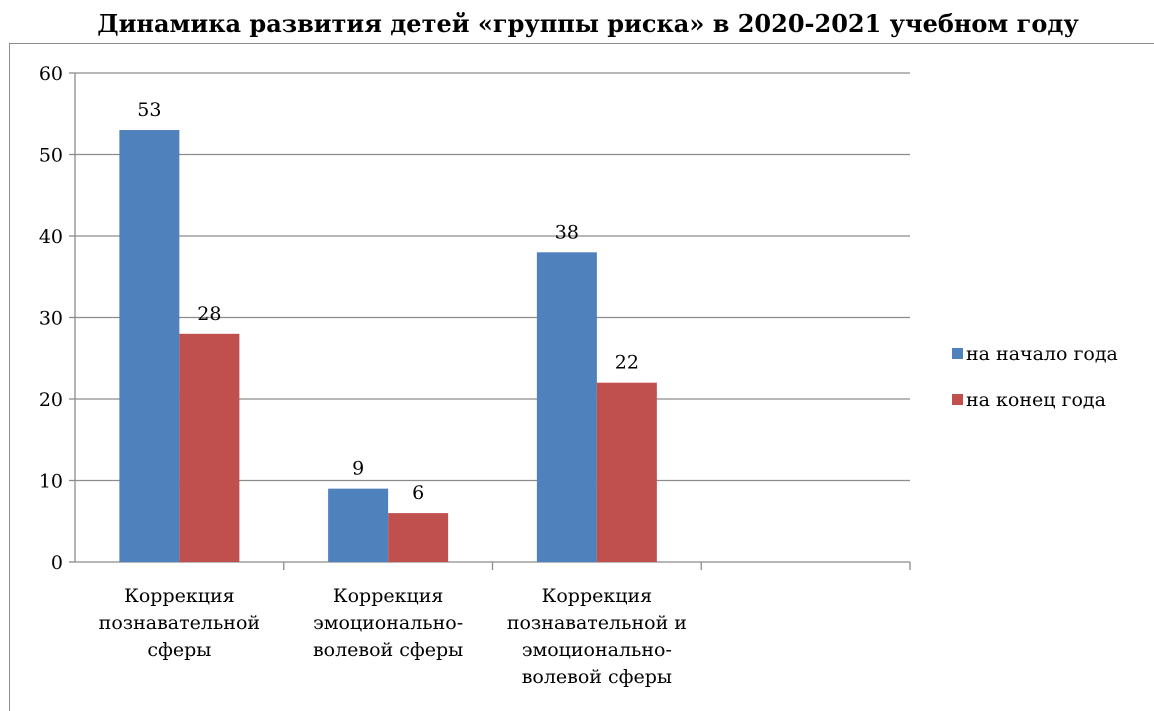 Image resolution: width=1154 pixels, height=711 pixels. Describe the element at coordinates (209, 314) in the screenshot. I see `data-label: 28` at that location.